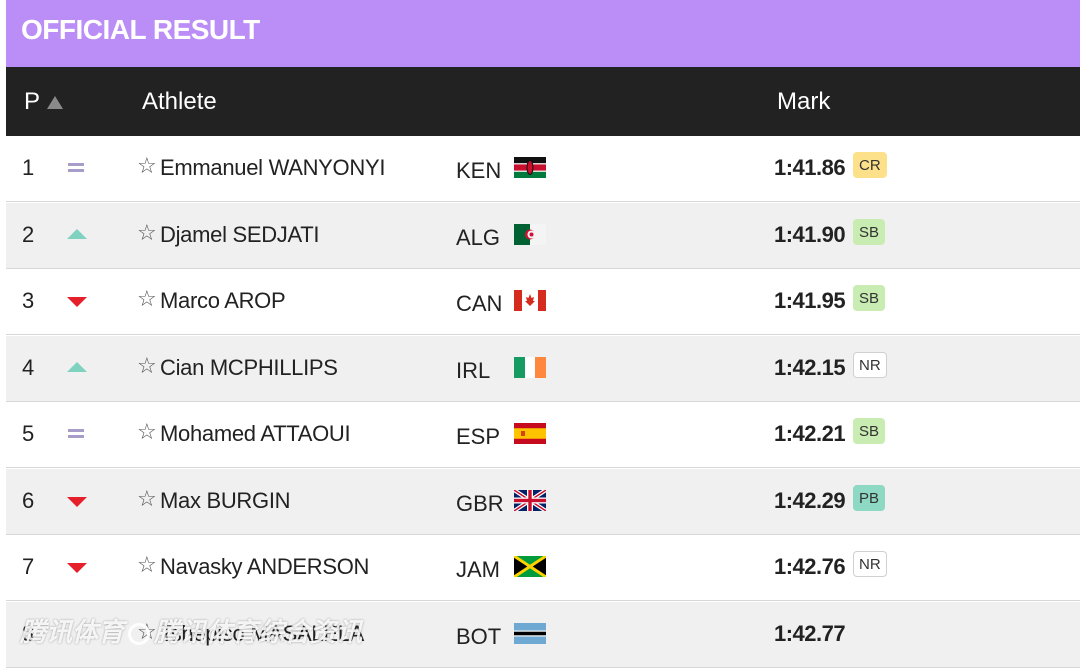 The image size is (1080, 669). I want to click on mark-time: 1:42.29, so click(810, 500).